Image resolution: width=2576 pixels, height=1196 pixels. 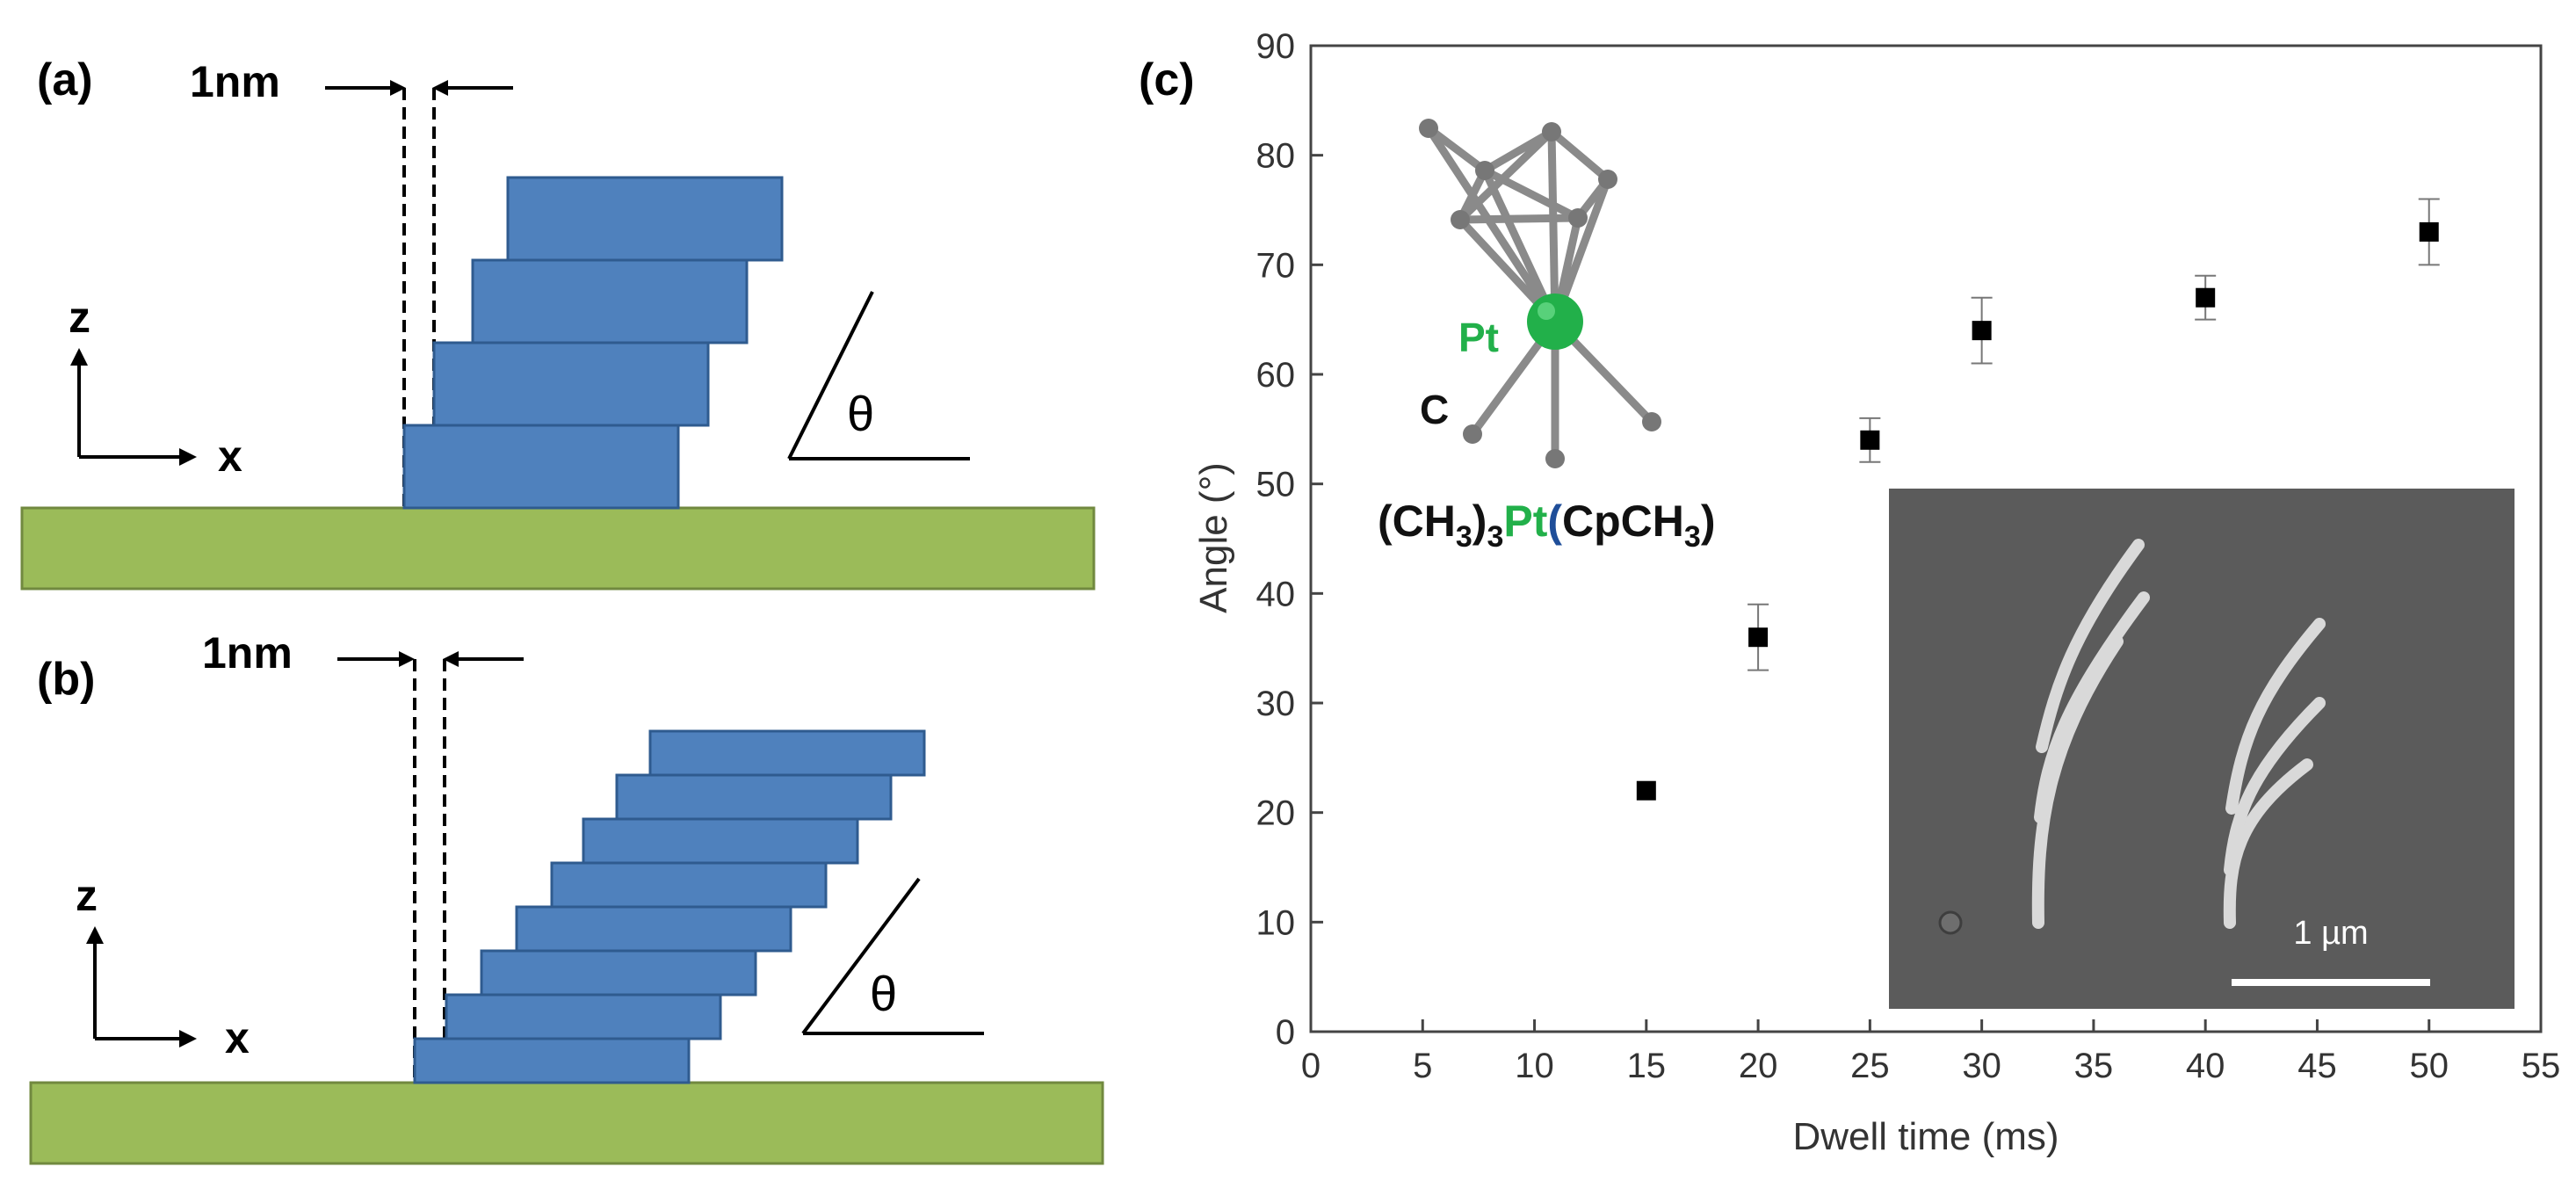 I want to click on panel-a-substrate, so click(x=558, y=548).